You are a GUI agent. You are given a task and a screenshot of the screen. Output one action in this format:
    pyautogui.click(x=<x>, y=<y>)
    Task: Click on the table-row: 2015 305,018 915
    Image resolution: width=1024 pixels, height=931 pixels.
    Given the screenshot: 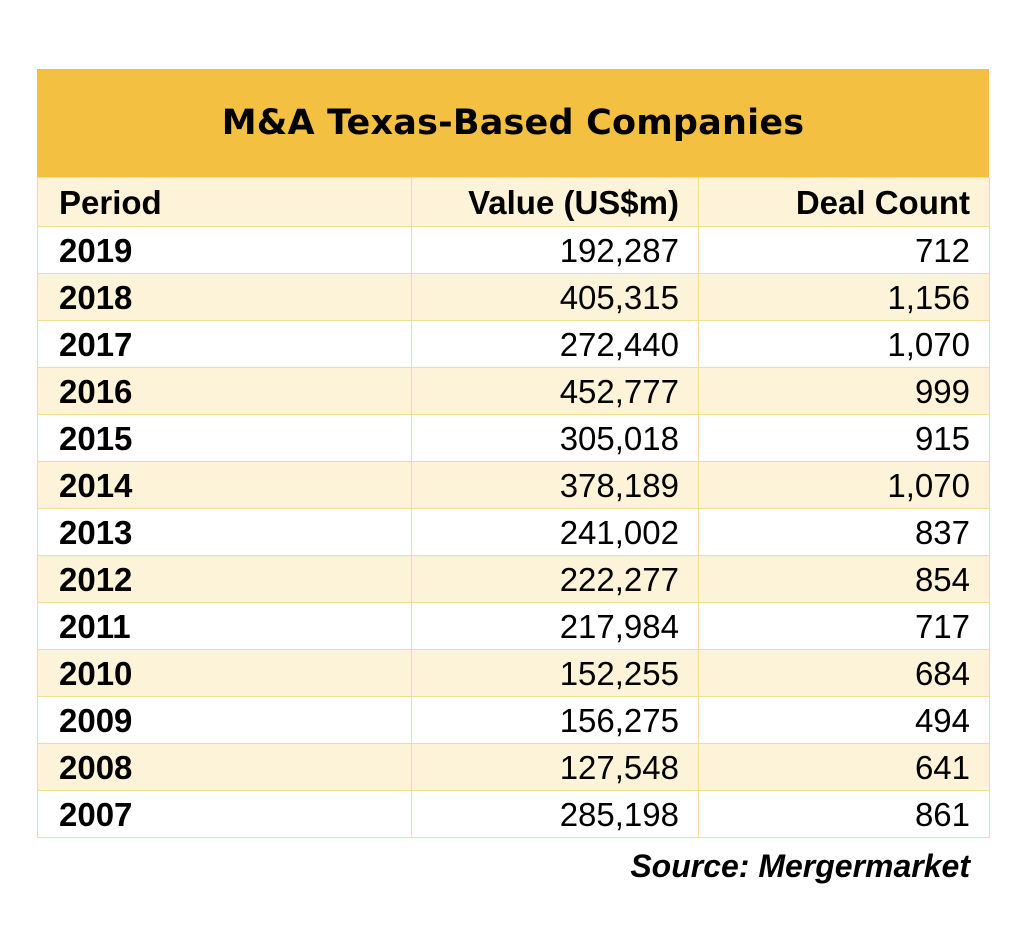 What is the action you would take?
    pyautogui.click(x=513, y=438)
    